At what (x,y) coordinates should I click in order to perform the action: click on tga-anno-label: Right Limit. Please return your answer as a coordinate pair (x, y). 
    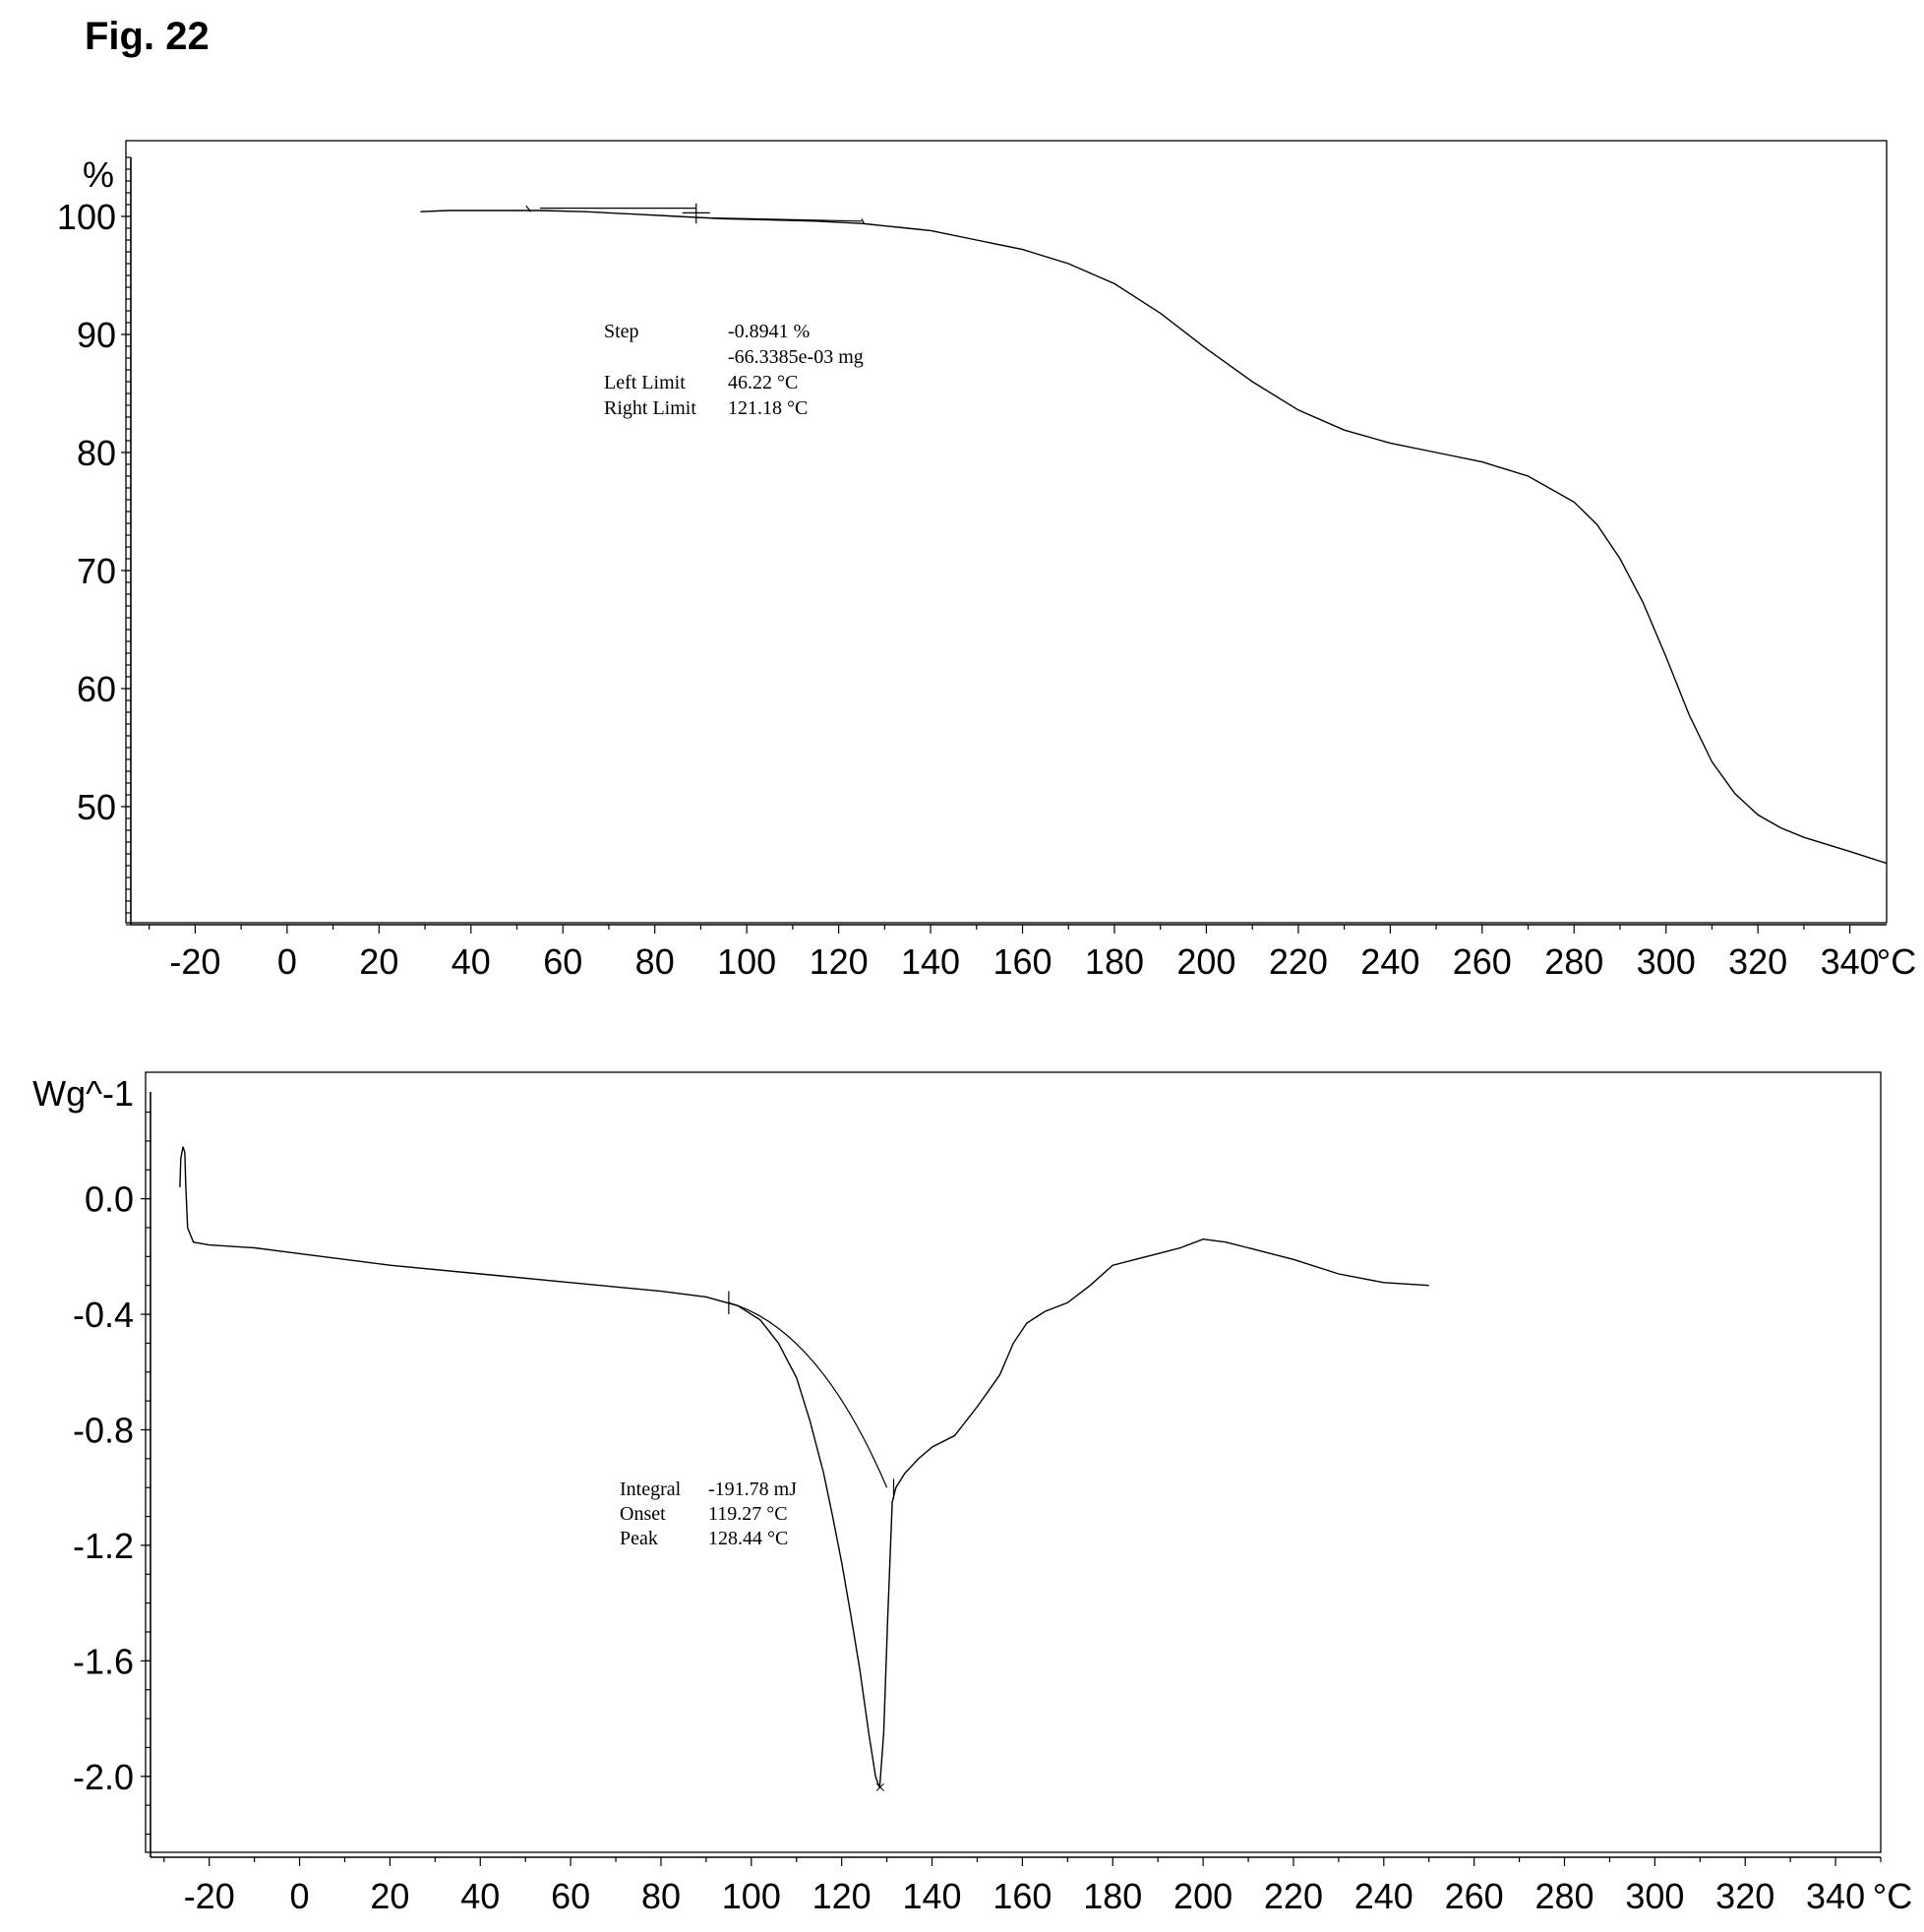
    Looking at the image, I should click on (650, 408).